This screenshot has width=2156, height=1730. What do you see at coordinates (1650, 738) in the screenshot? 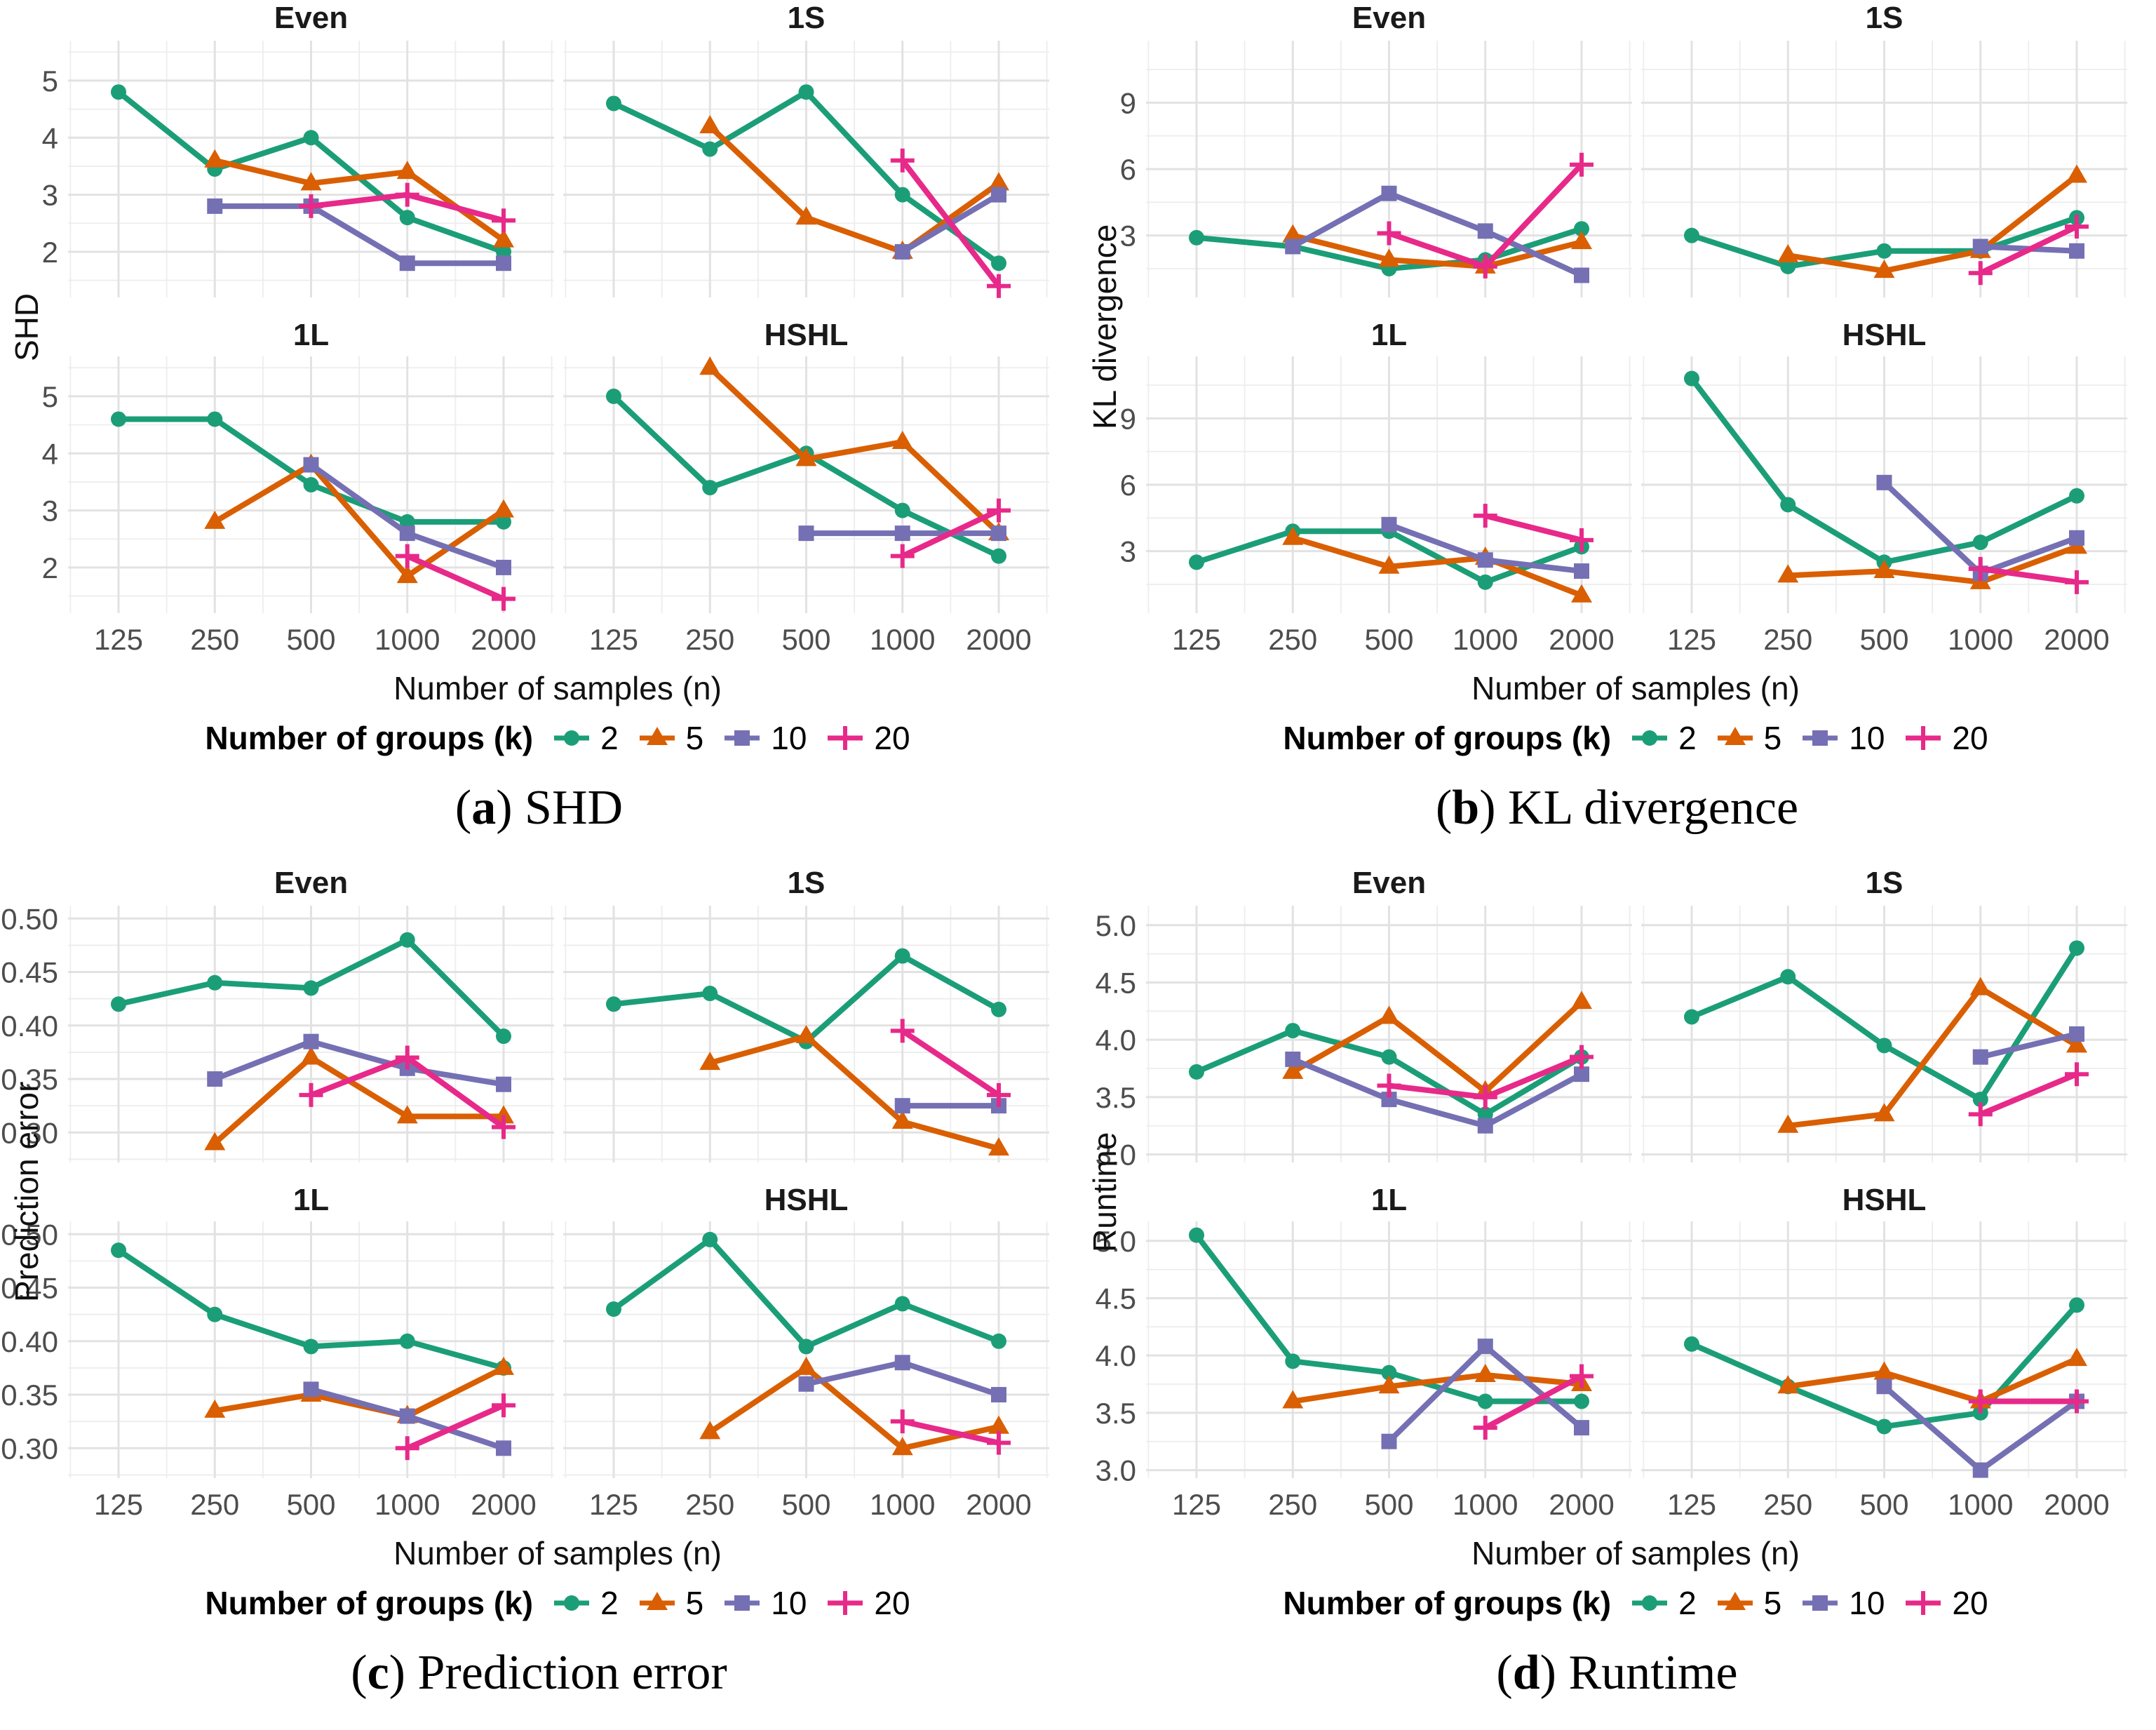
I see `legend-key-circle-icon` at bounding box center [1650, 738].